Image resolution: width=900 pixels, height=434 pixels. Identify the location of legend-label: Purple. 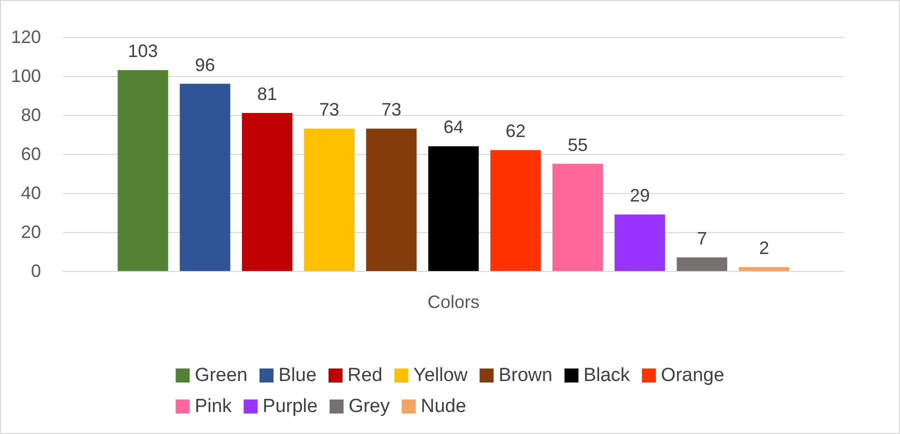
(290, 406).